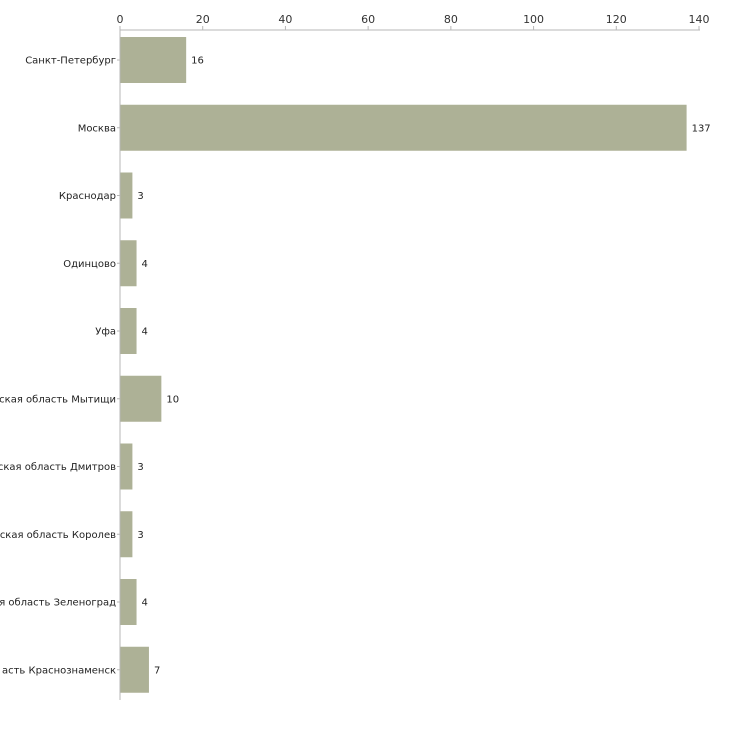 This screenshot has width=730, height=730. Describe the element at coordinates (70, 61) in the screenshot. I see `category-label: Санкт-Петербург` at that location.